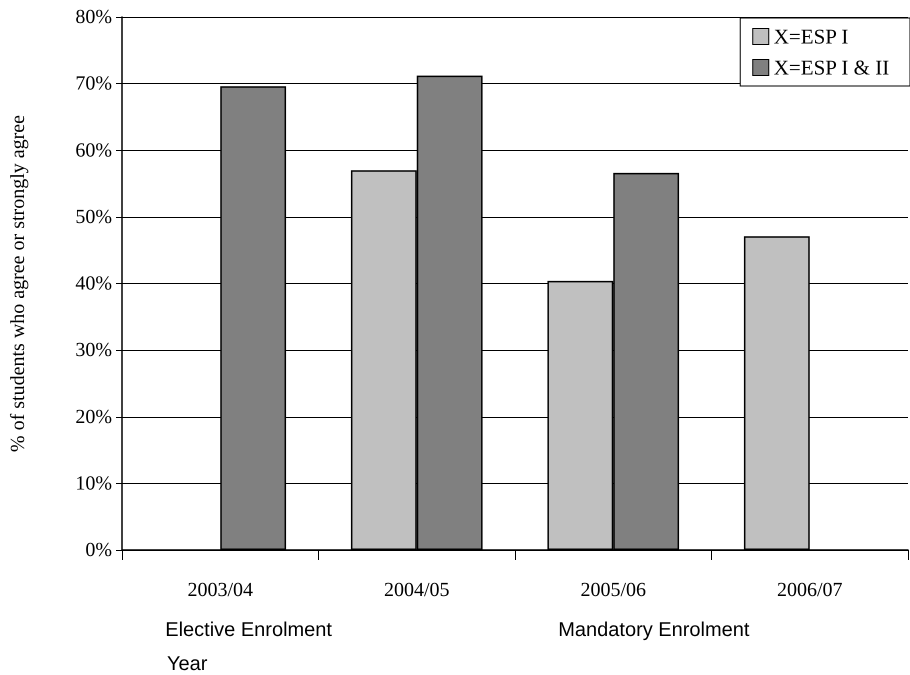 The image size is (910, 675). What do you see at coordinates (93, 150) in the screenshot?
I see `y-tick-label: 60%` at bounding box center [93, 150].